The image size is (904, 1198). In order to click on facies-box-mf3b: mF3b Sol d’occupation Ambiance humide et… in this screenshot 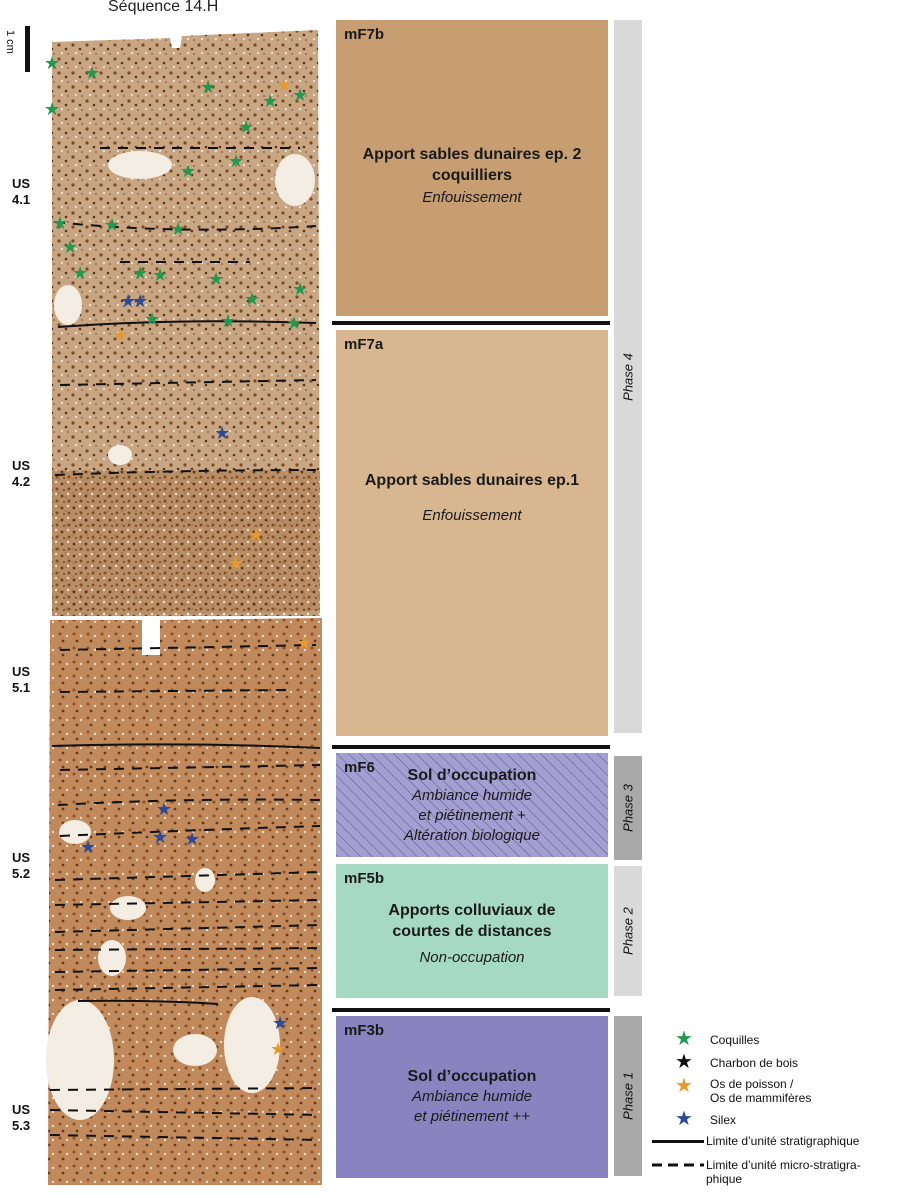, I will do `click(472, 1097)`.